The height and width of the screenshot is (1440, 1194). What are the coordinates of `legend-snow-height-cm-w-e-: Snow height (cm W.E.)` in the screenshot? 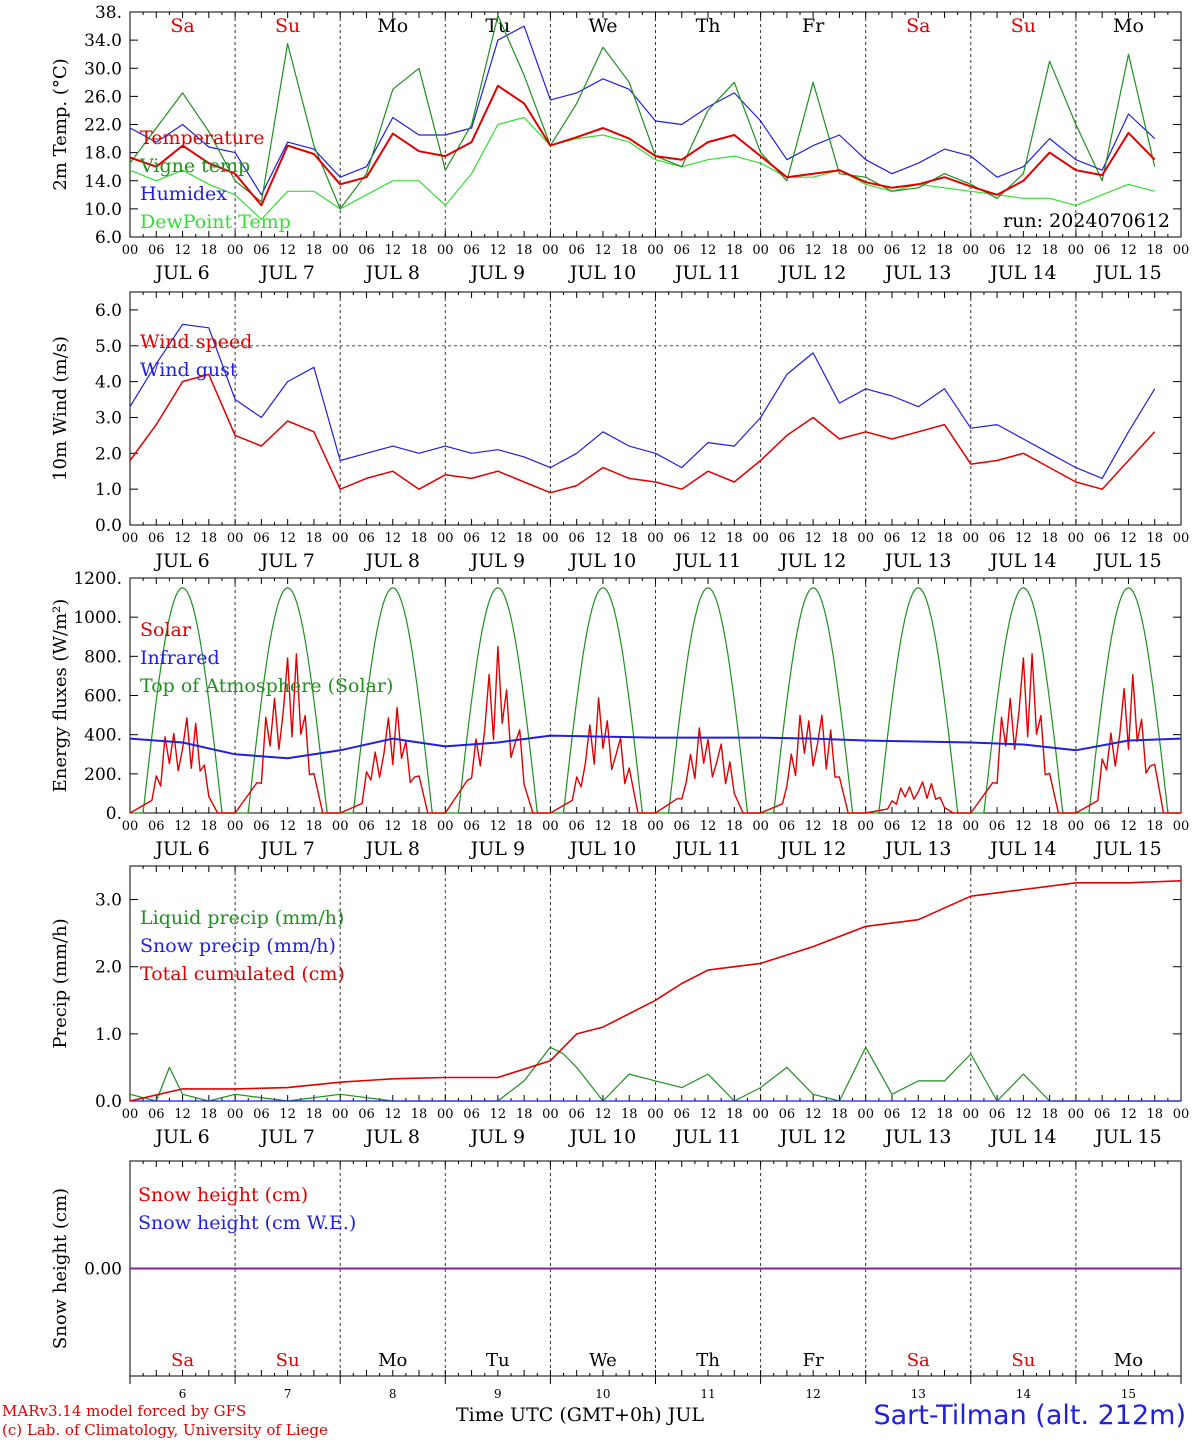 It's located at (247, 1223).